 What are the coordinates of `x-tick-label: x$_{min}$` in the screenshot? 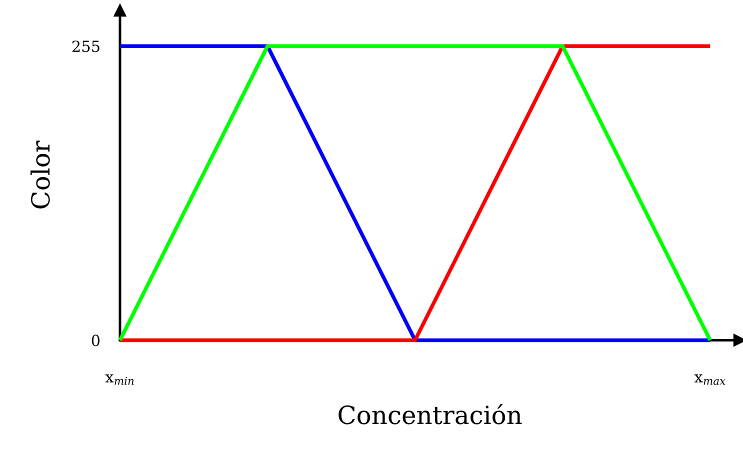 It's located at (119, 379).